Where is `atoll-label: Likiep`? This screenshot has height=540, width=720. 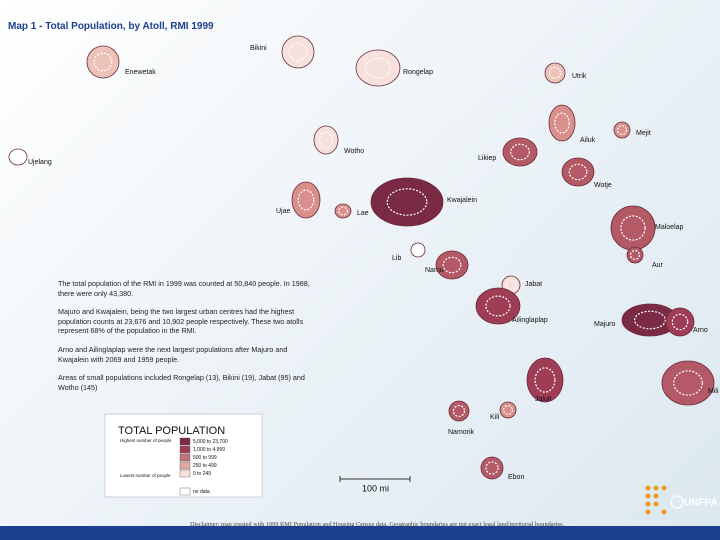
atoll-label: Likiep is located at coordinates (487, 158).